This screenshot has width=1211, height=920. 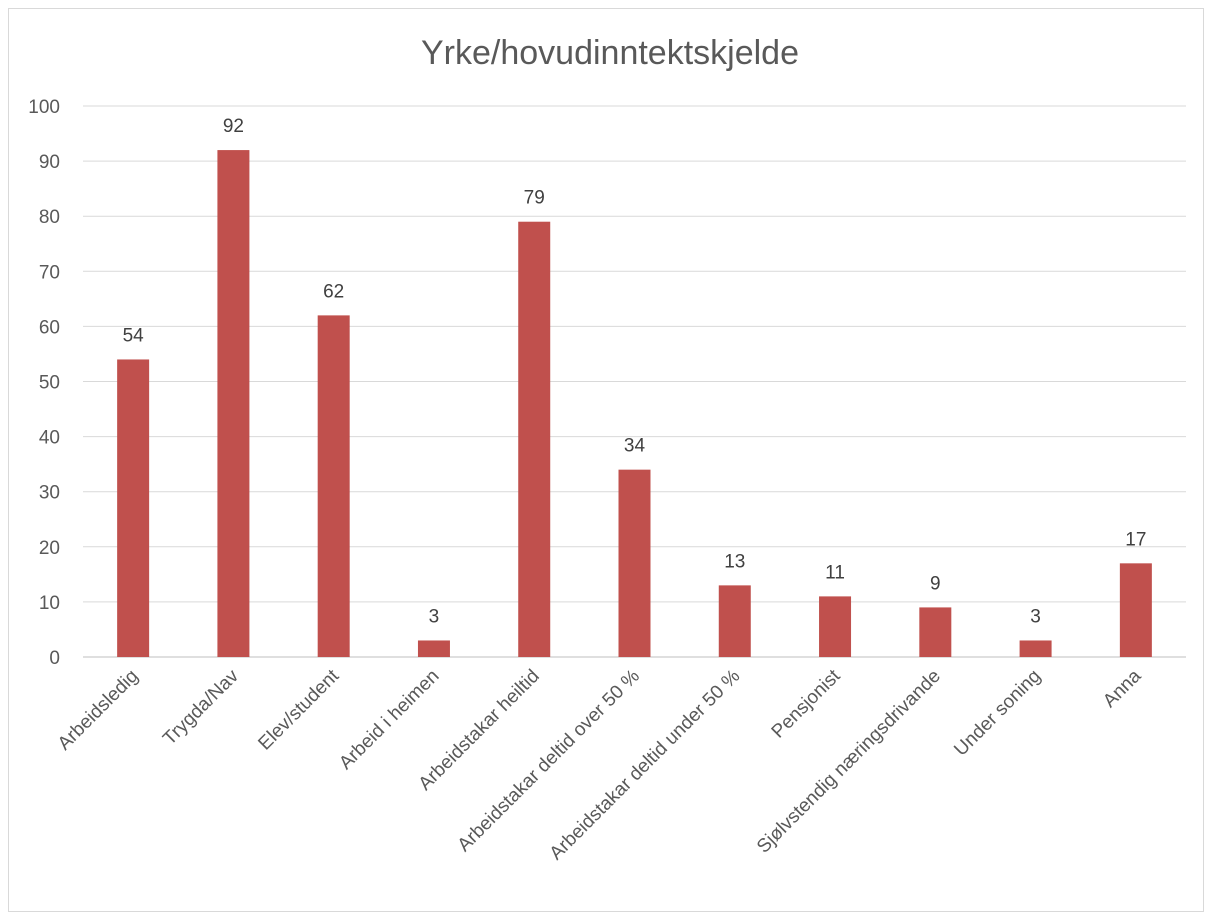 I want to click on y-axis-ticks: 0 10 20 30 40 50 60 70 80 90 100, so click(x=44, y=383).